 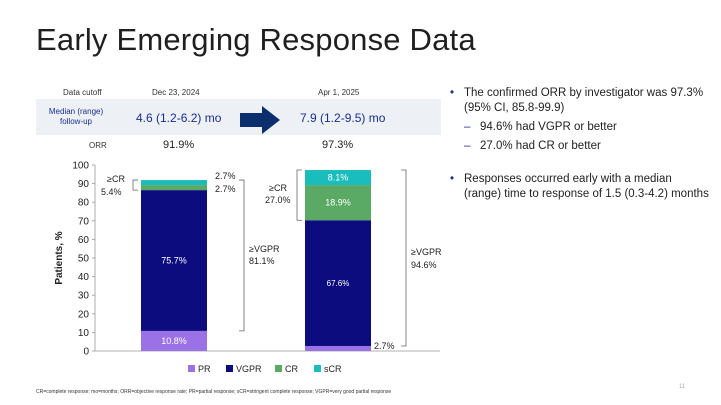 I want to click on median-followup-label: Median (range) follow-up, so click(x=76, y=116).